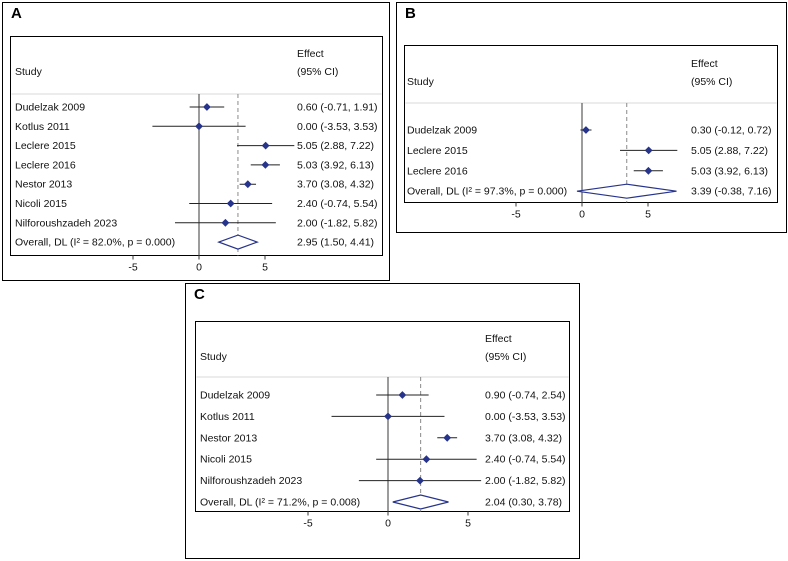 The image size is (788, 561). Describe the element at coordinates (16, 13) in the screenshot. I see `panel-label-a: A` at that location.